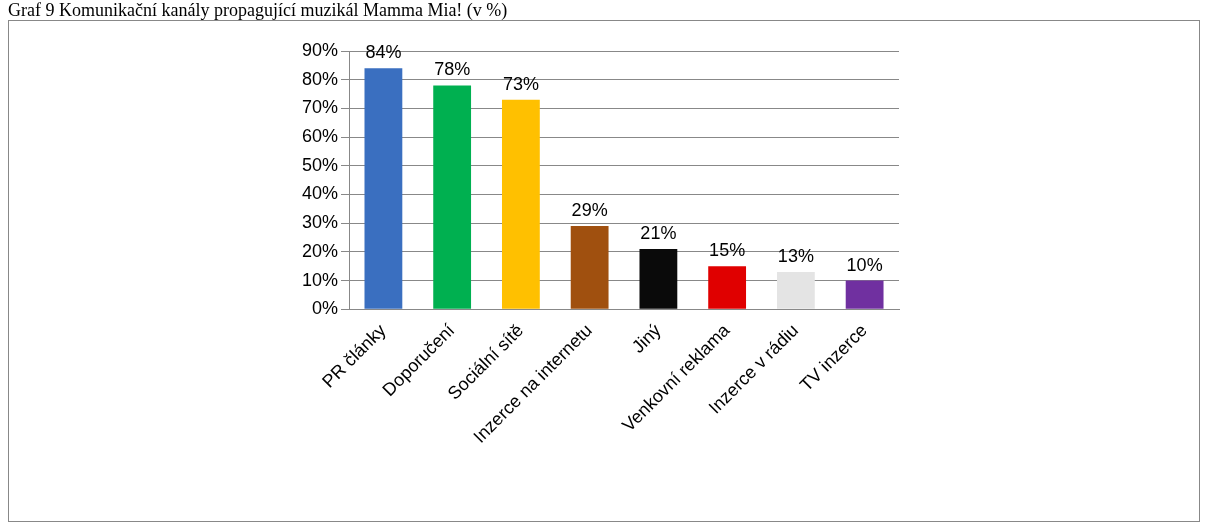 This screenshot has height=522, width=1210. I want to click on y-tick-label: 70%, so click(320, 107).